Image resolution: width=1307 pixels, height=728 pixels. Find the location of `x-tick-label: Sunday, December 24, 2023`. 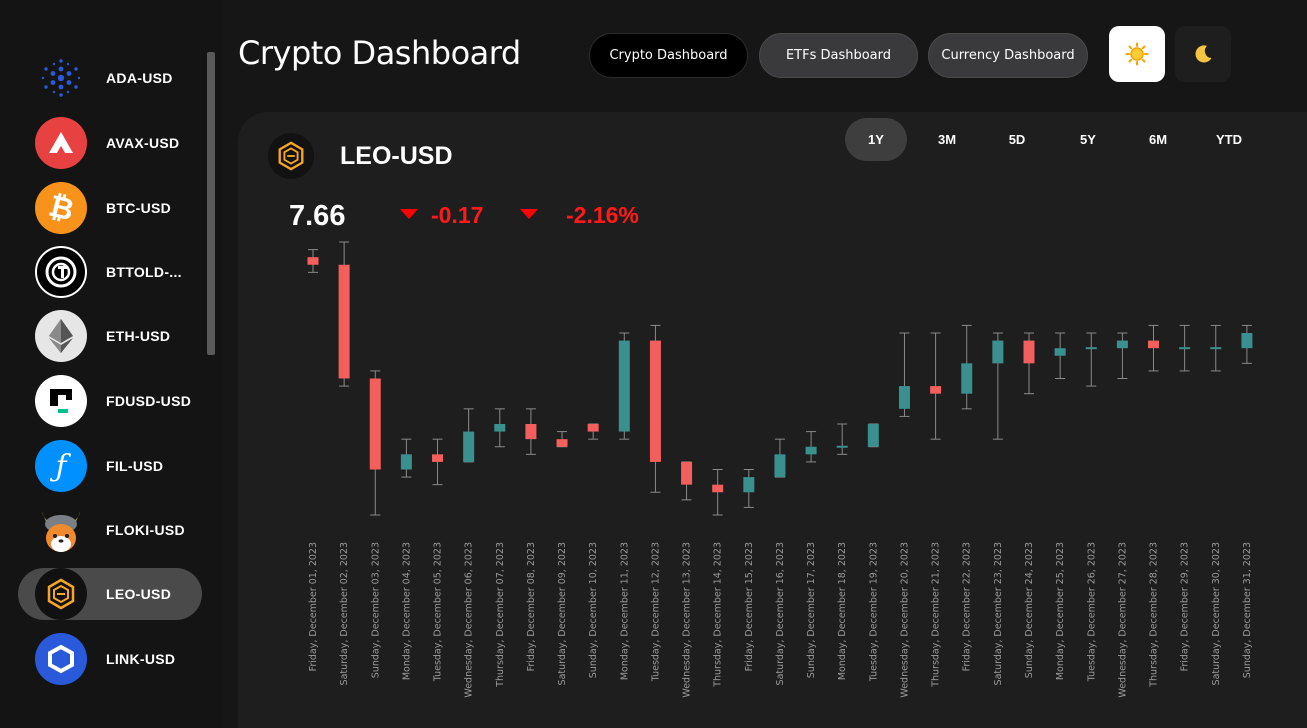

x-tick-label: Sunday, December 24, 2023 is located at coordinates (1029, 610).